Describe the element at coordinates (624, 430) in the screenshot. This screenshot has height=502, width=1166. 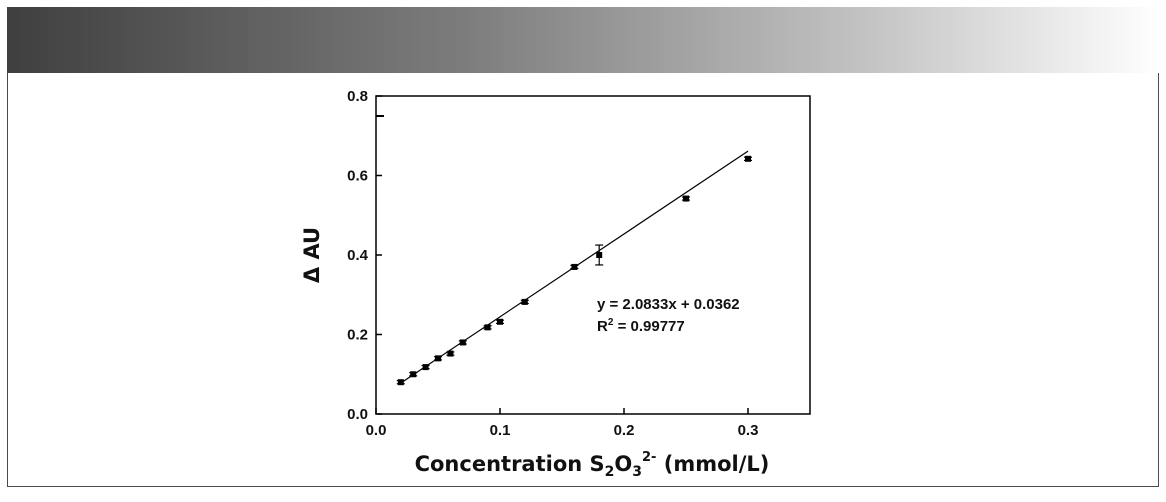
I see `x-tick-label: 0.2` at that location.